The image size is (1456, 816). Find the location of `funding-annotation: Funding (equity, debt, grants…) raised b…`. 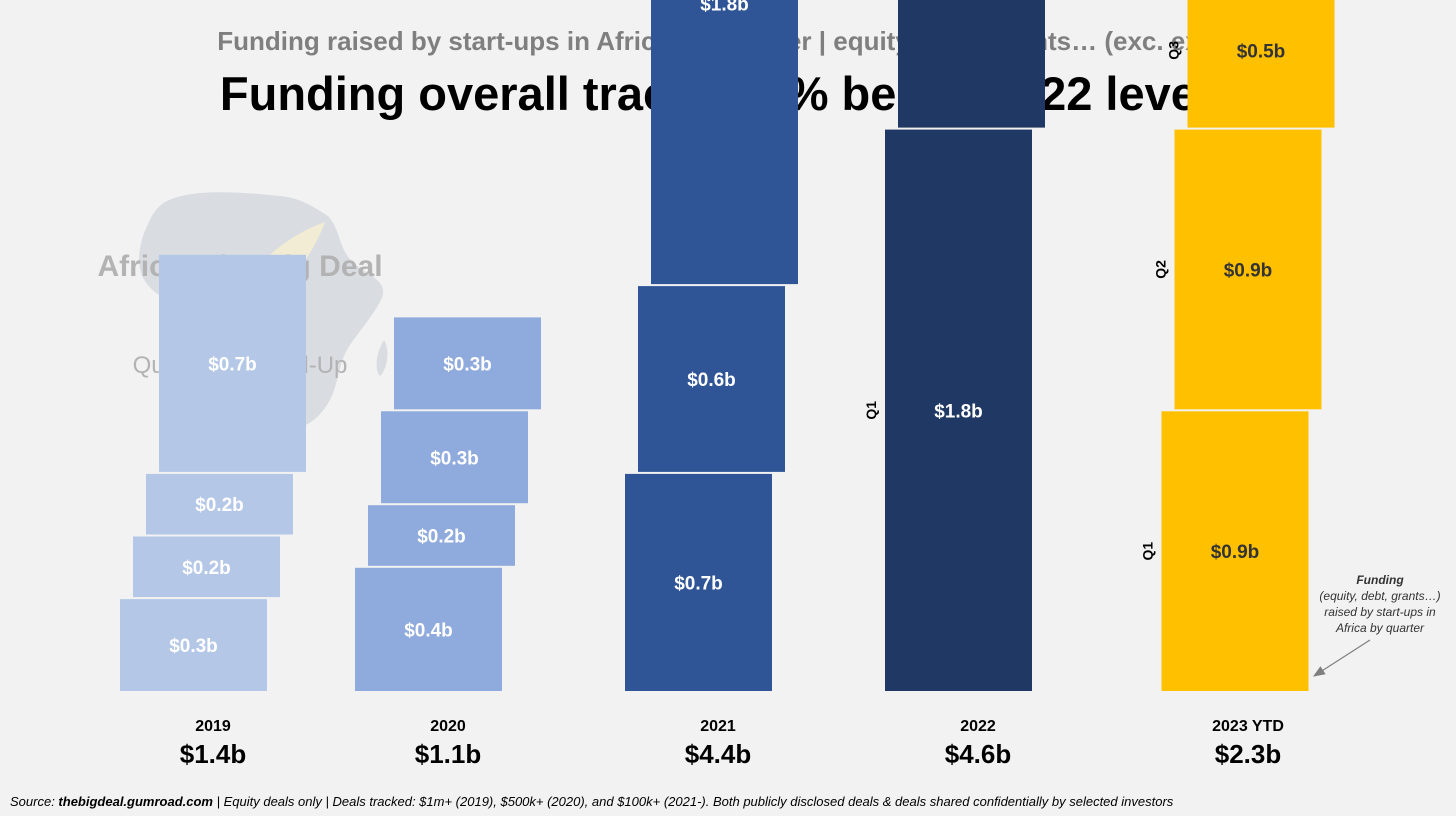

funding-annotation: Funding (equity, debt, grants…) raised b… is located at coordinates (1380, 604).